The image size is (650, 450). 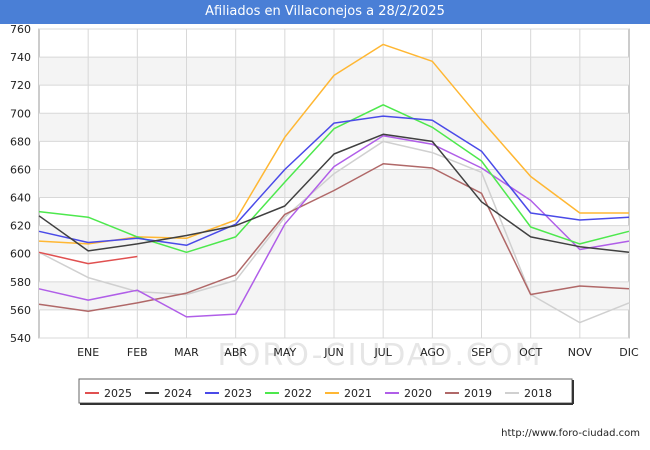 I want to click on legend-frame, so click(x=325, y=391).